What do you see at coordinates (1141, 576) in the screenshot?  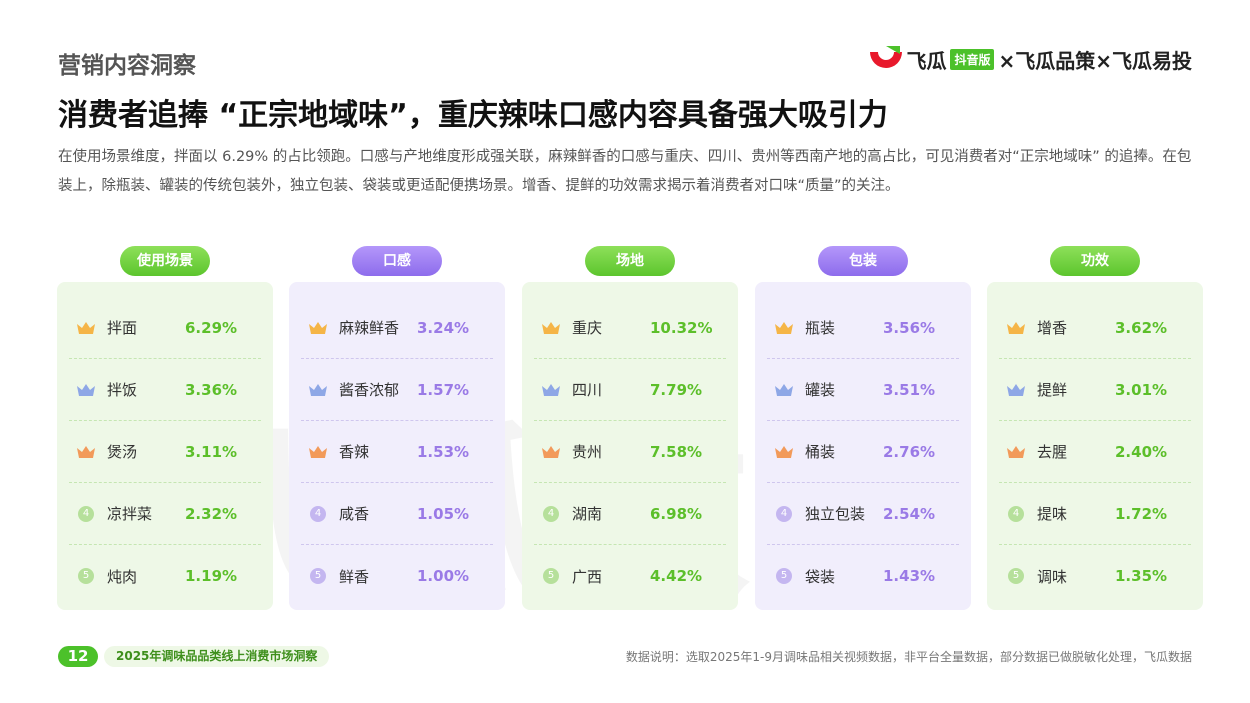 I see `item-value: 1.35%` at bounding box center [1141, 576].